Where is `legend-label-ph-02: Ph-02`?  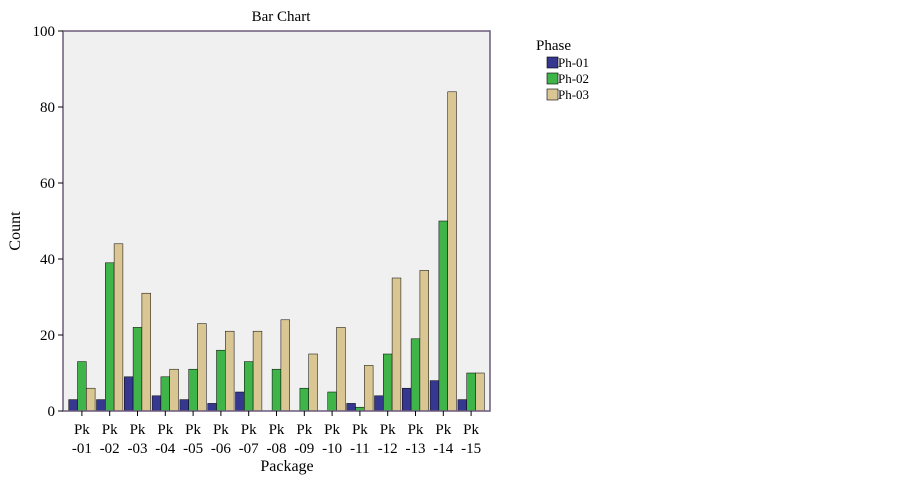
legend-label-ph-02: Ph-02 is located at coordinates (573, 78).